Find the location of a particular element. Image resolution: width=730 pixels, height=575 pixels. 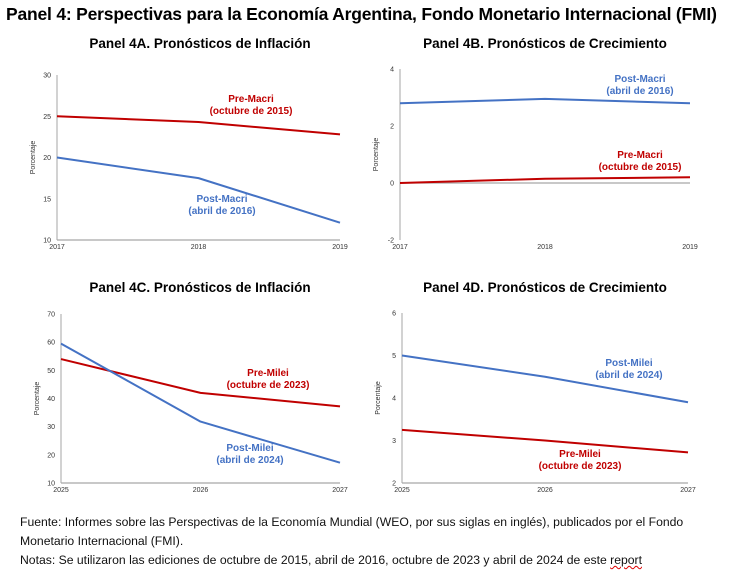

panel-4b-title: Panel 4B. Pronósticos de Crecimiento is located at coordinates (545, 43).